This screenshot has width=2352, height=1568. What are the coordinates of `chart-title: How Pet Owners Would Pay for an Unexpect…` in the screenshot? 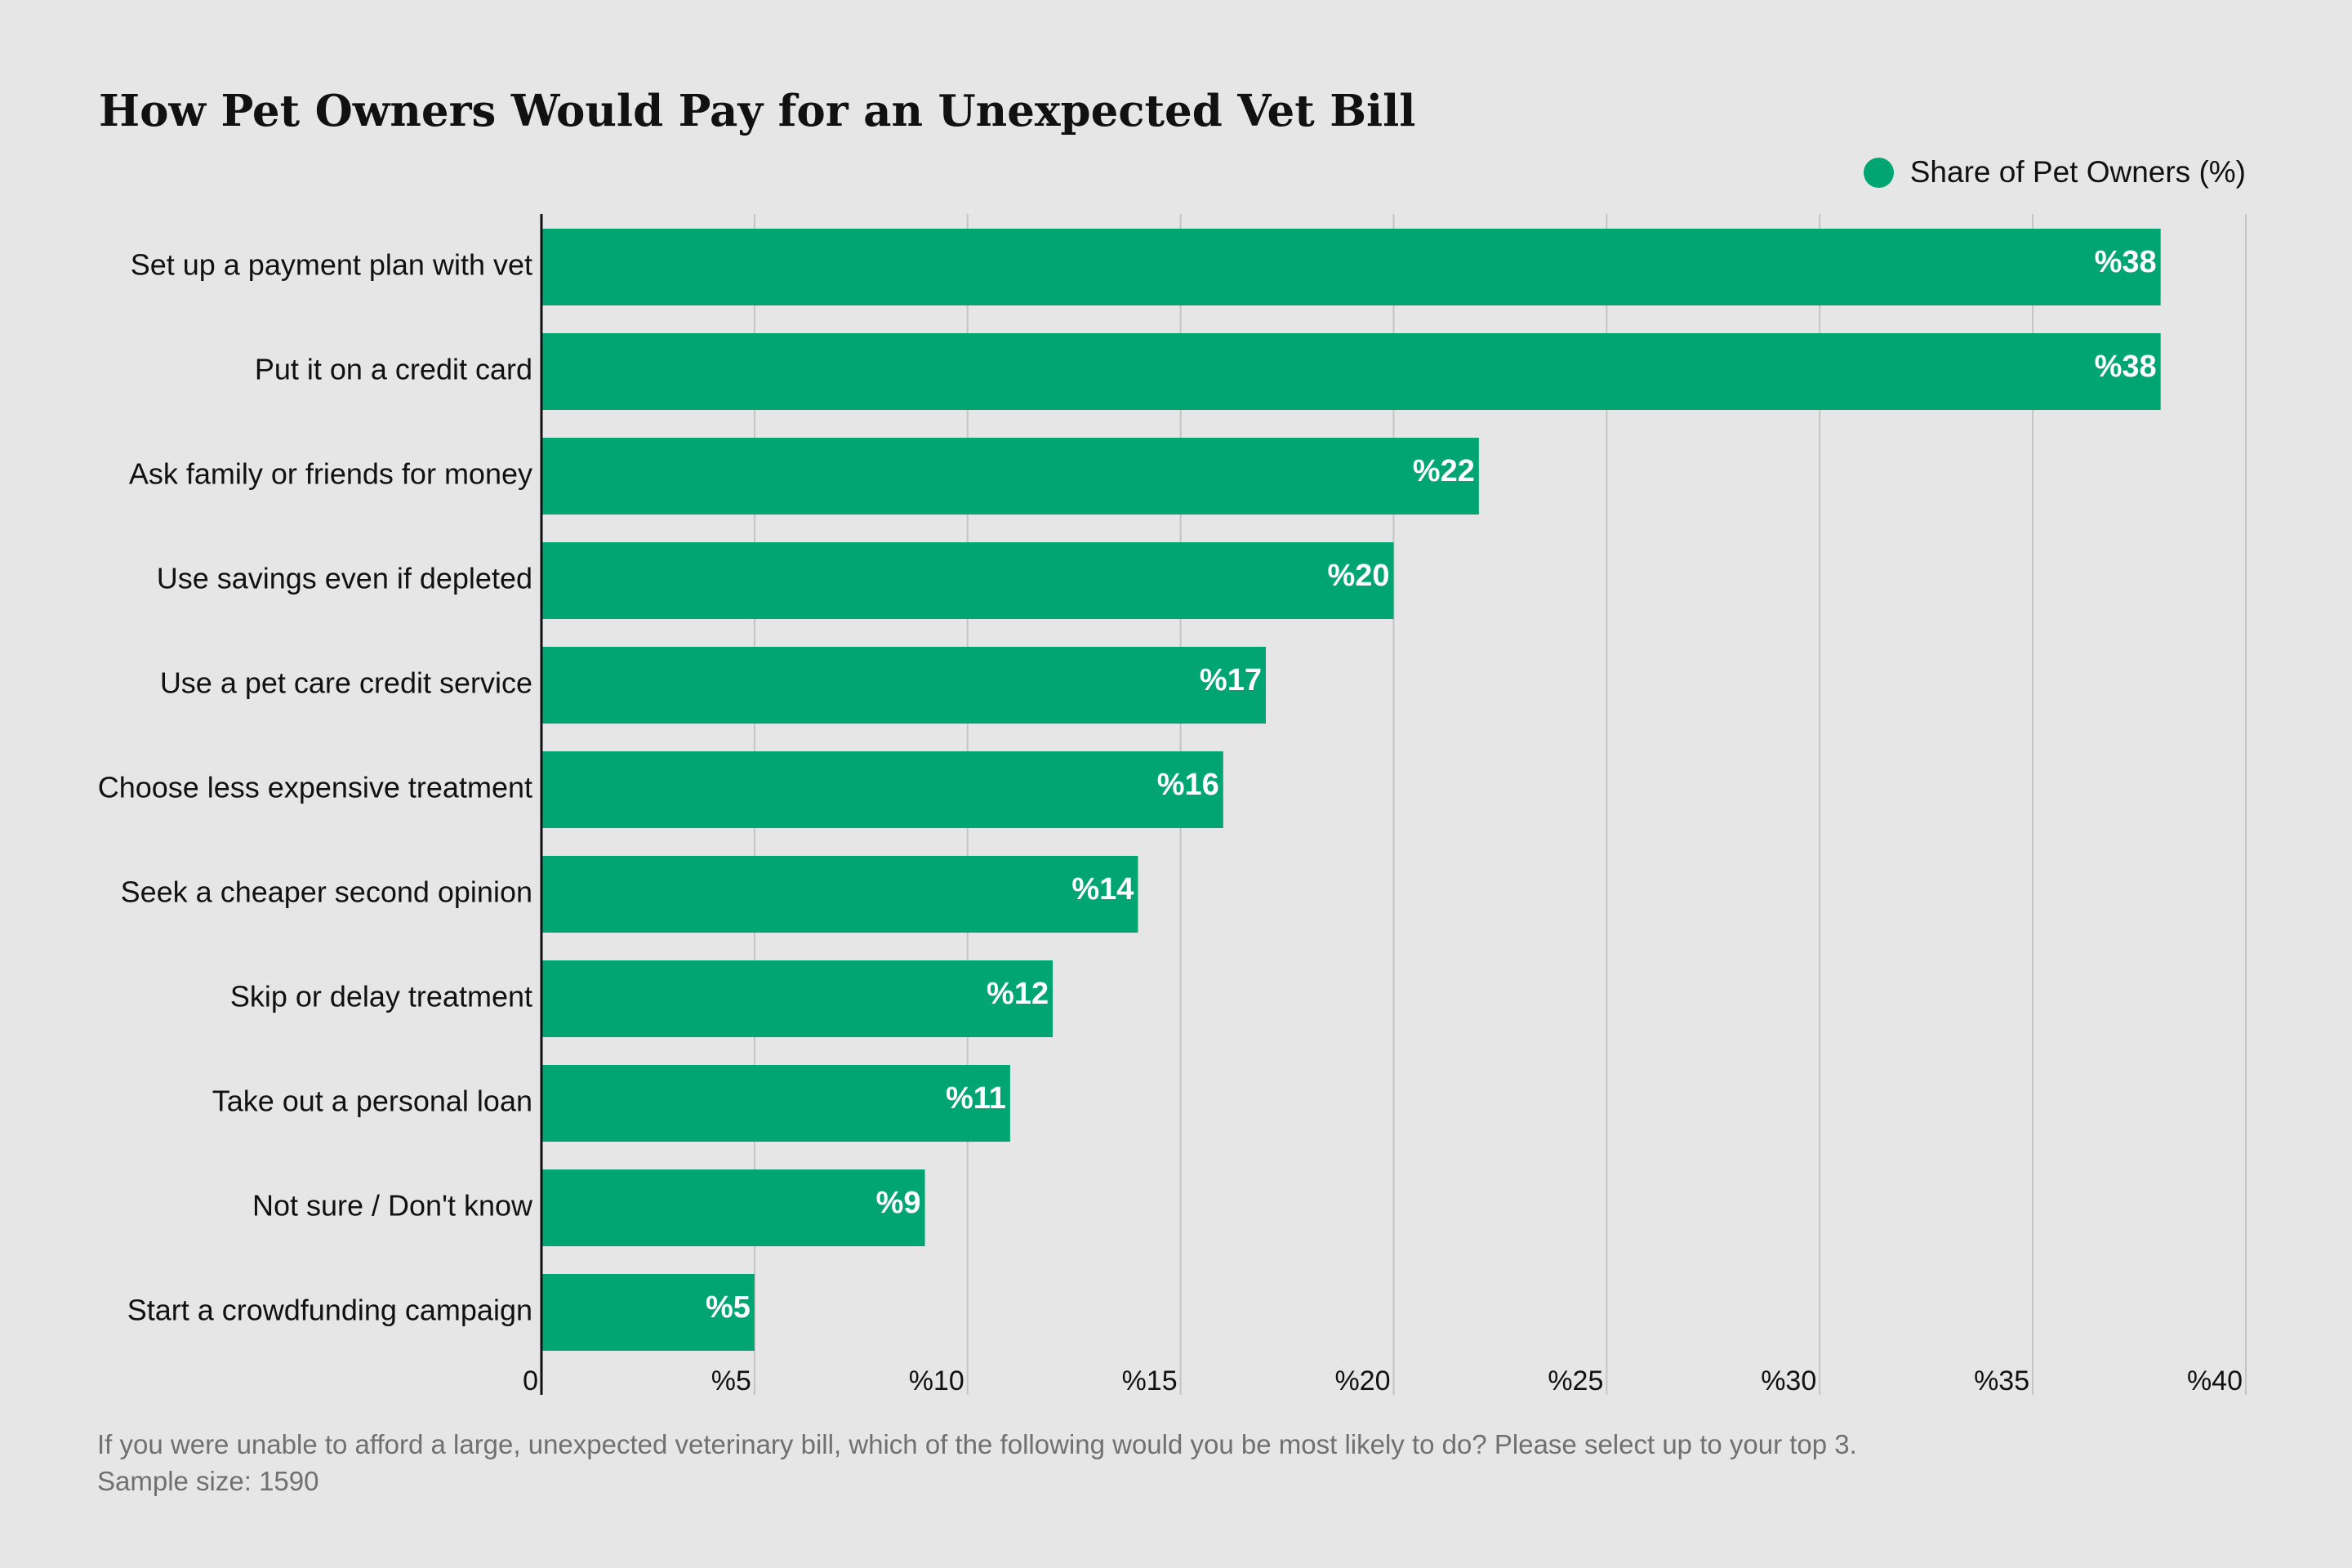 It's located at (757, 111).